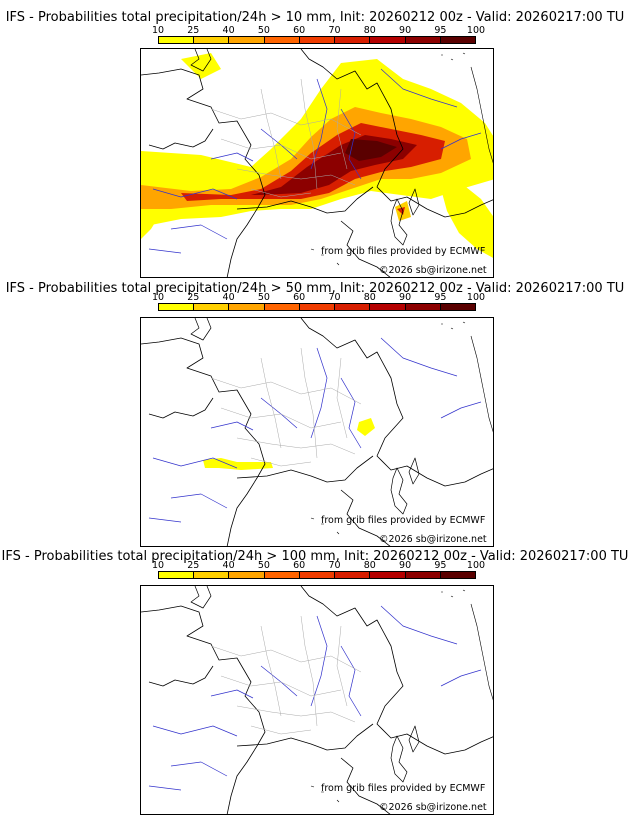 The width and height of the screenshot is (630, 828). What do you see at coordinates (317, 155) in the screenshot?
I see `precip-shading` at bounding box center [317, 155].